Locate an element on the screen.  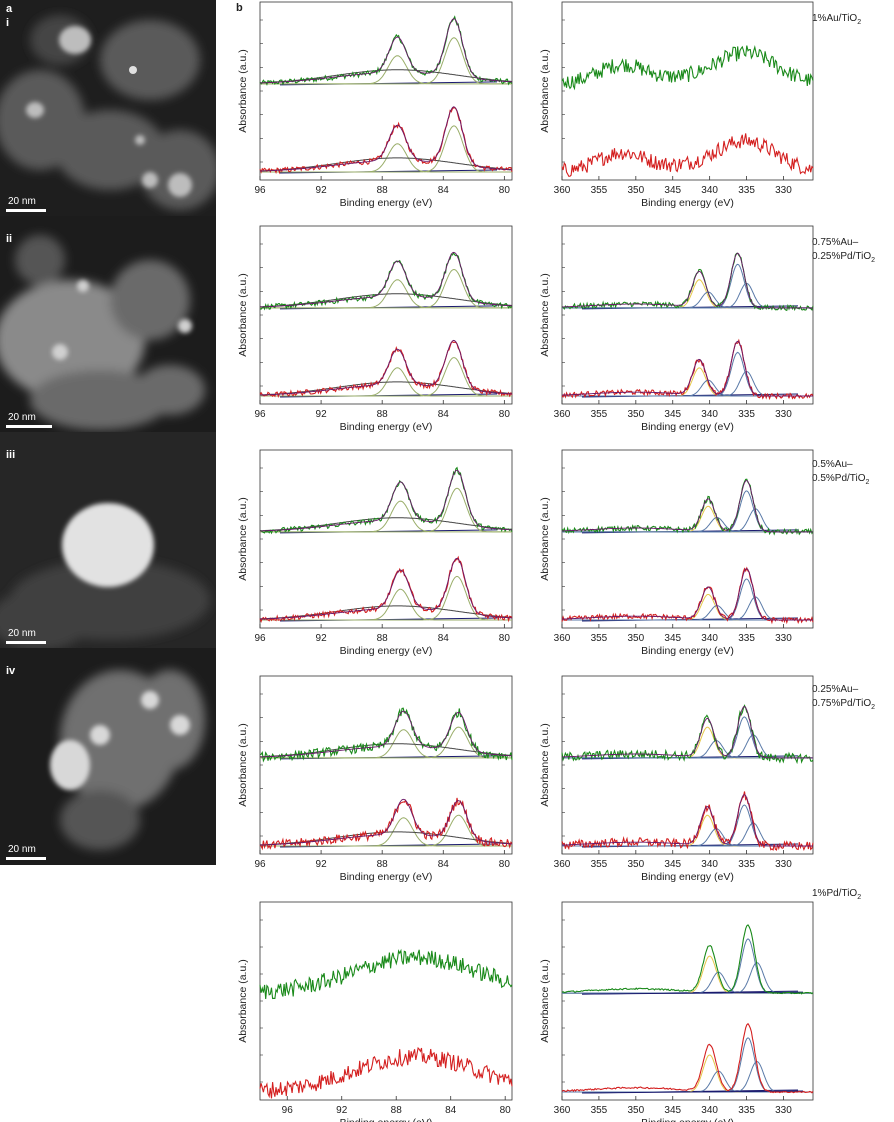
x-tick-label: 360 is located at coordinates (562, 414).